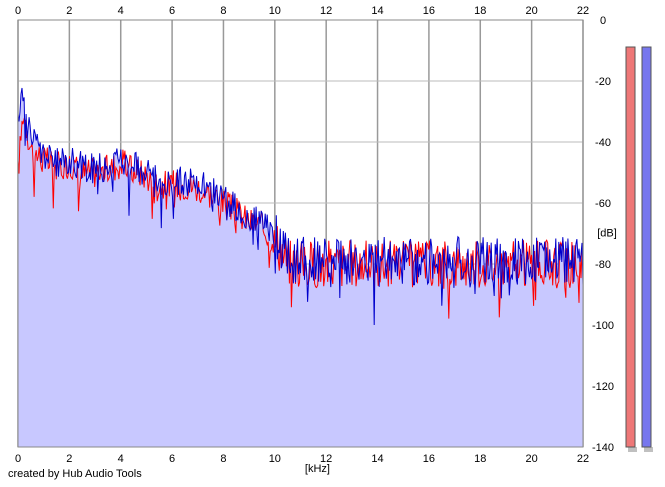 The width and height of the screenshot is (665, 487). What do you see at coordinates (603, 387) in the screenshot?
I see `y-tick--120: -120` at bounding box center [603, 387].